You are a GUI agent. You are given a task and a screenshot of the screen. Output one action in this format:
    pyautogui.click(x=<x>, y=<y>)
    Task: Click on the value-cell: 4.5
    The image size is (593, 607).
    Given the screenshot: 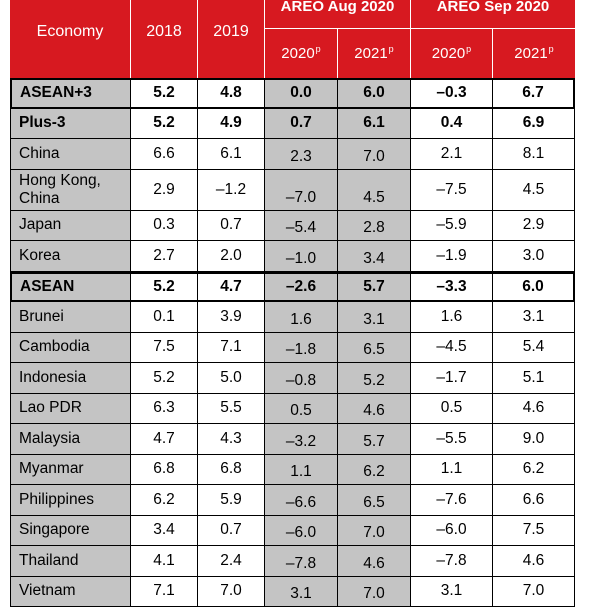 What is the action you would take?
    pyautogui.click(x=374, y=190)
    